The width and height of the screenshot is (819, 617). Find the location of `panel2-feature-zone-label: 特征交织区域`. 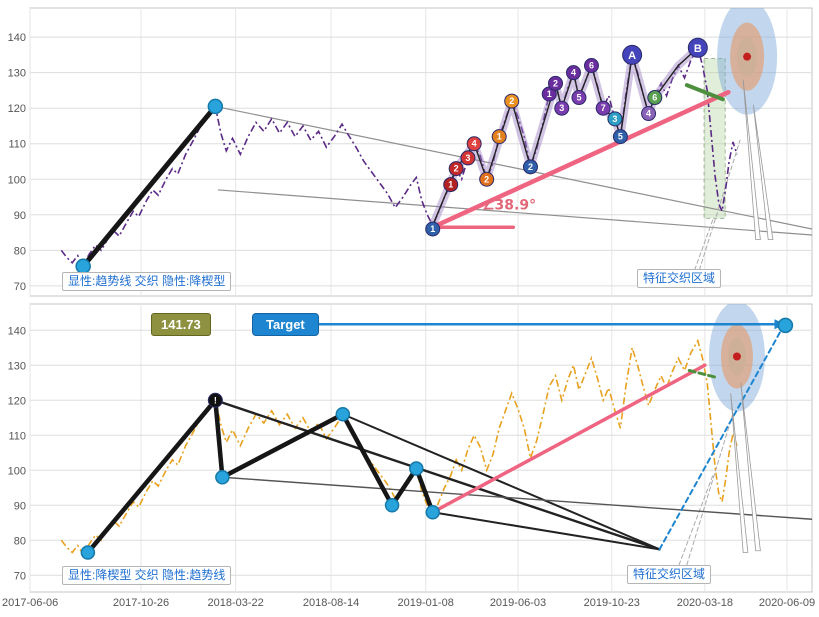

panel2-feature-zone-label: 特征交织区域 is located at coordinates (669, 574).